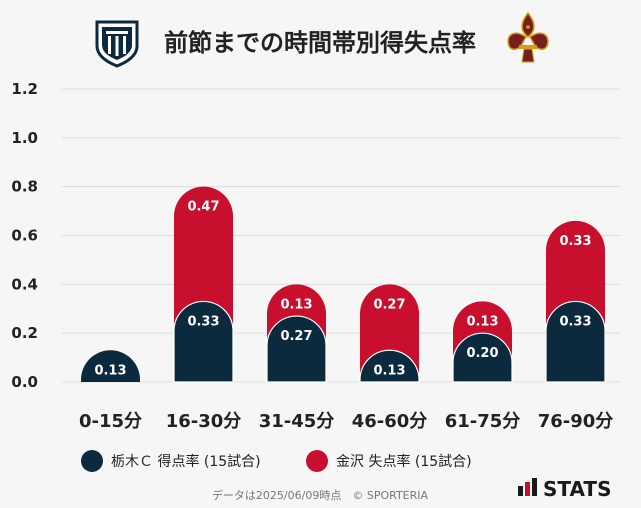  What do you see at coordinates (117, 44) in the screenshot?
I see `home-team-logo-icon` at bounding box center [117, 44].